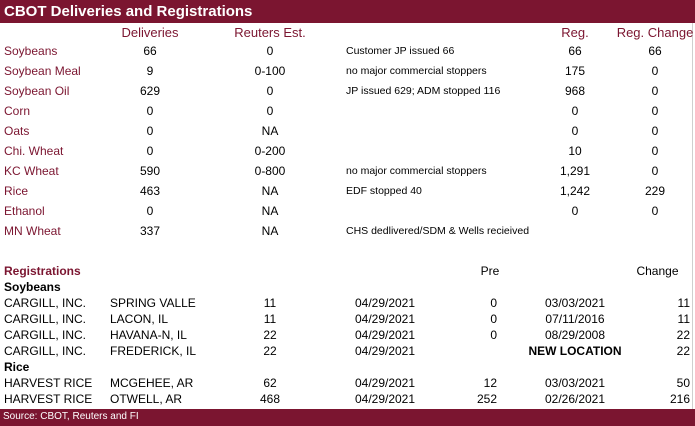 The image size is (695, 426). What do you see at coordinates (655, 191) in the screenshot?
I see `commodity-reg-change: 229` at bounding box center [655, 191].